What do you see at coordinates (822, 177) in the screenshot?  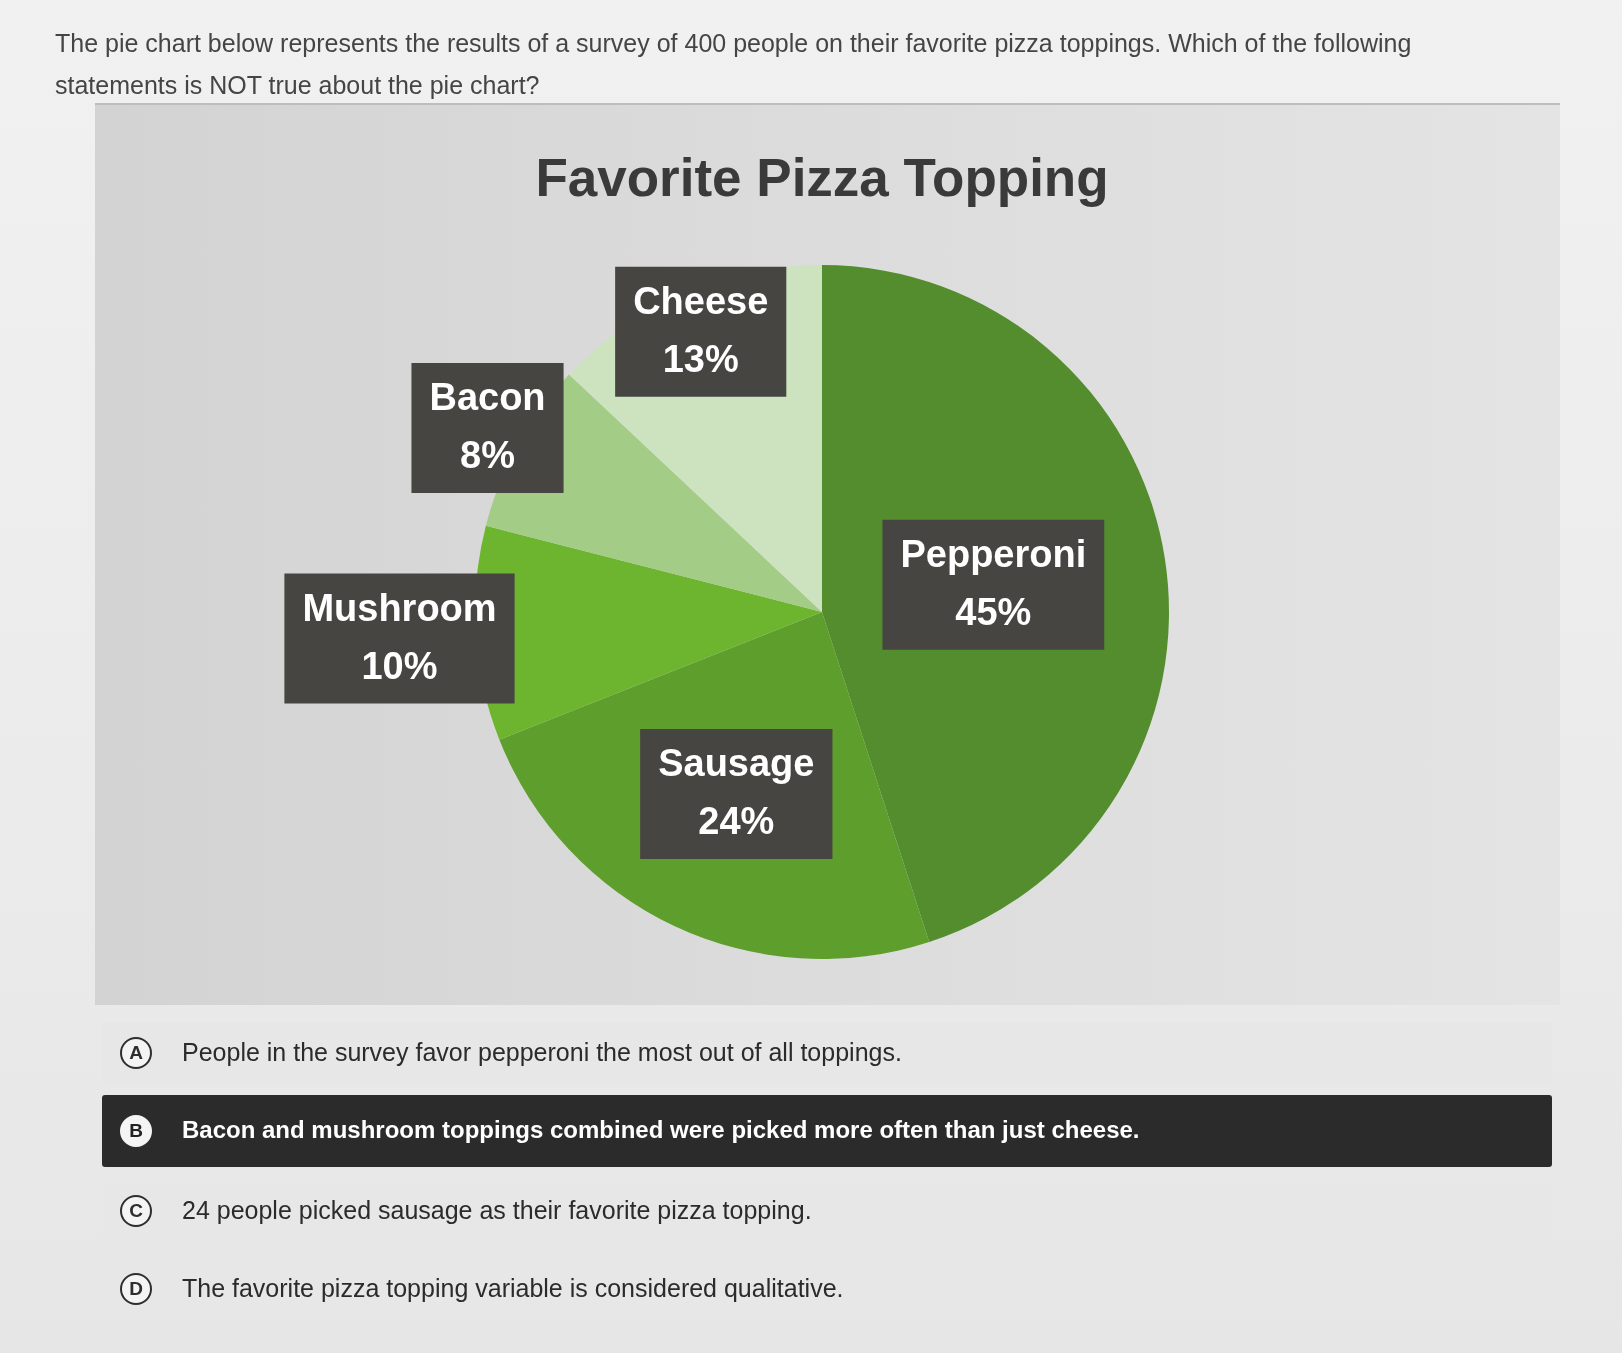 I see `chart-title: Favorite Pizza Topping` at bounding box center [822, 177].